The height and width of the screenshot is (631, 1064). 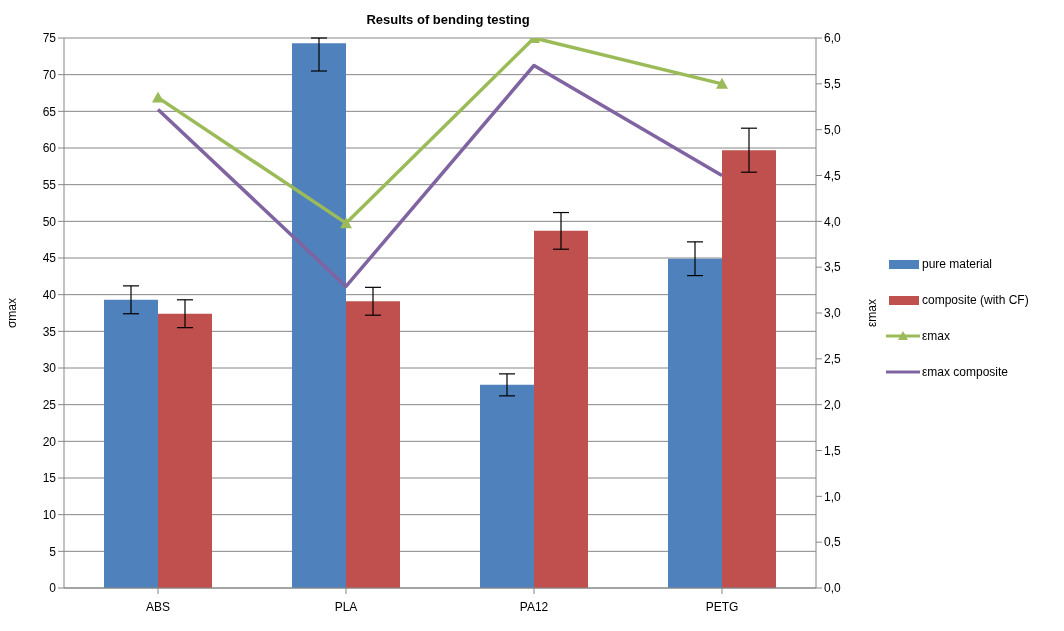 I want to click on y2-tick-label: 3,5, so click(x=833, y=267).